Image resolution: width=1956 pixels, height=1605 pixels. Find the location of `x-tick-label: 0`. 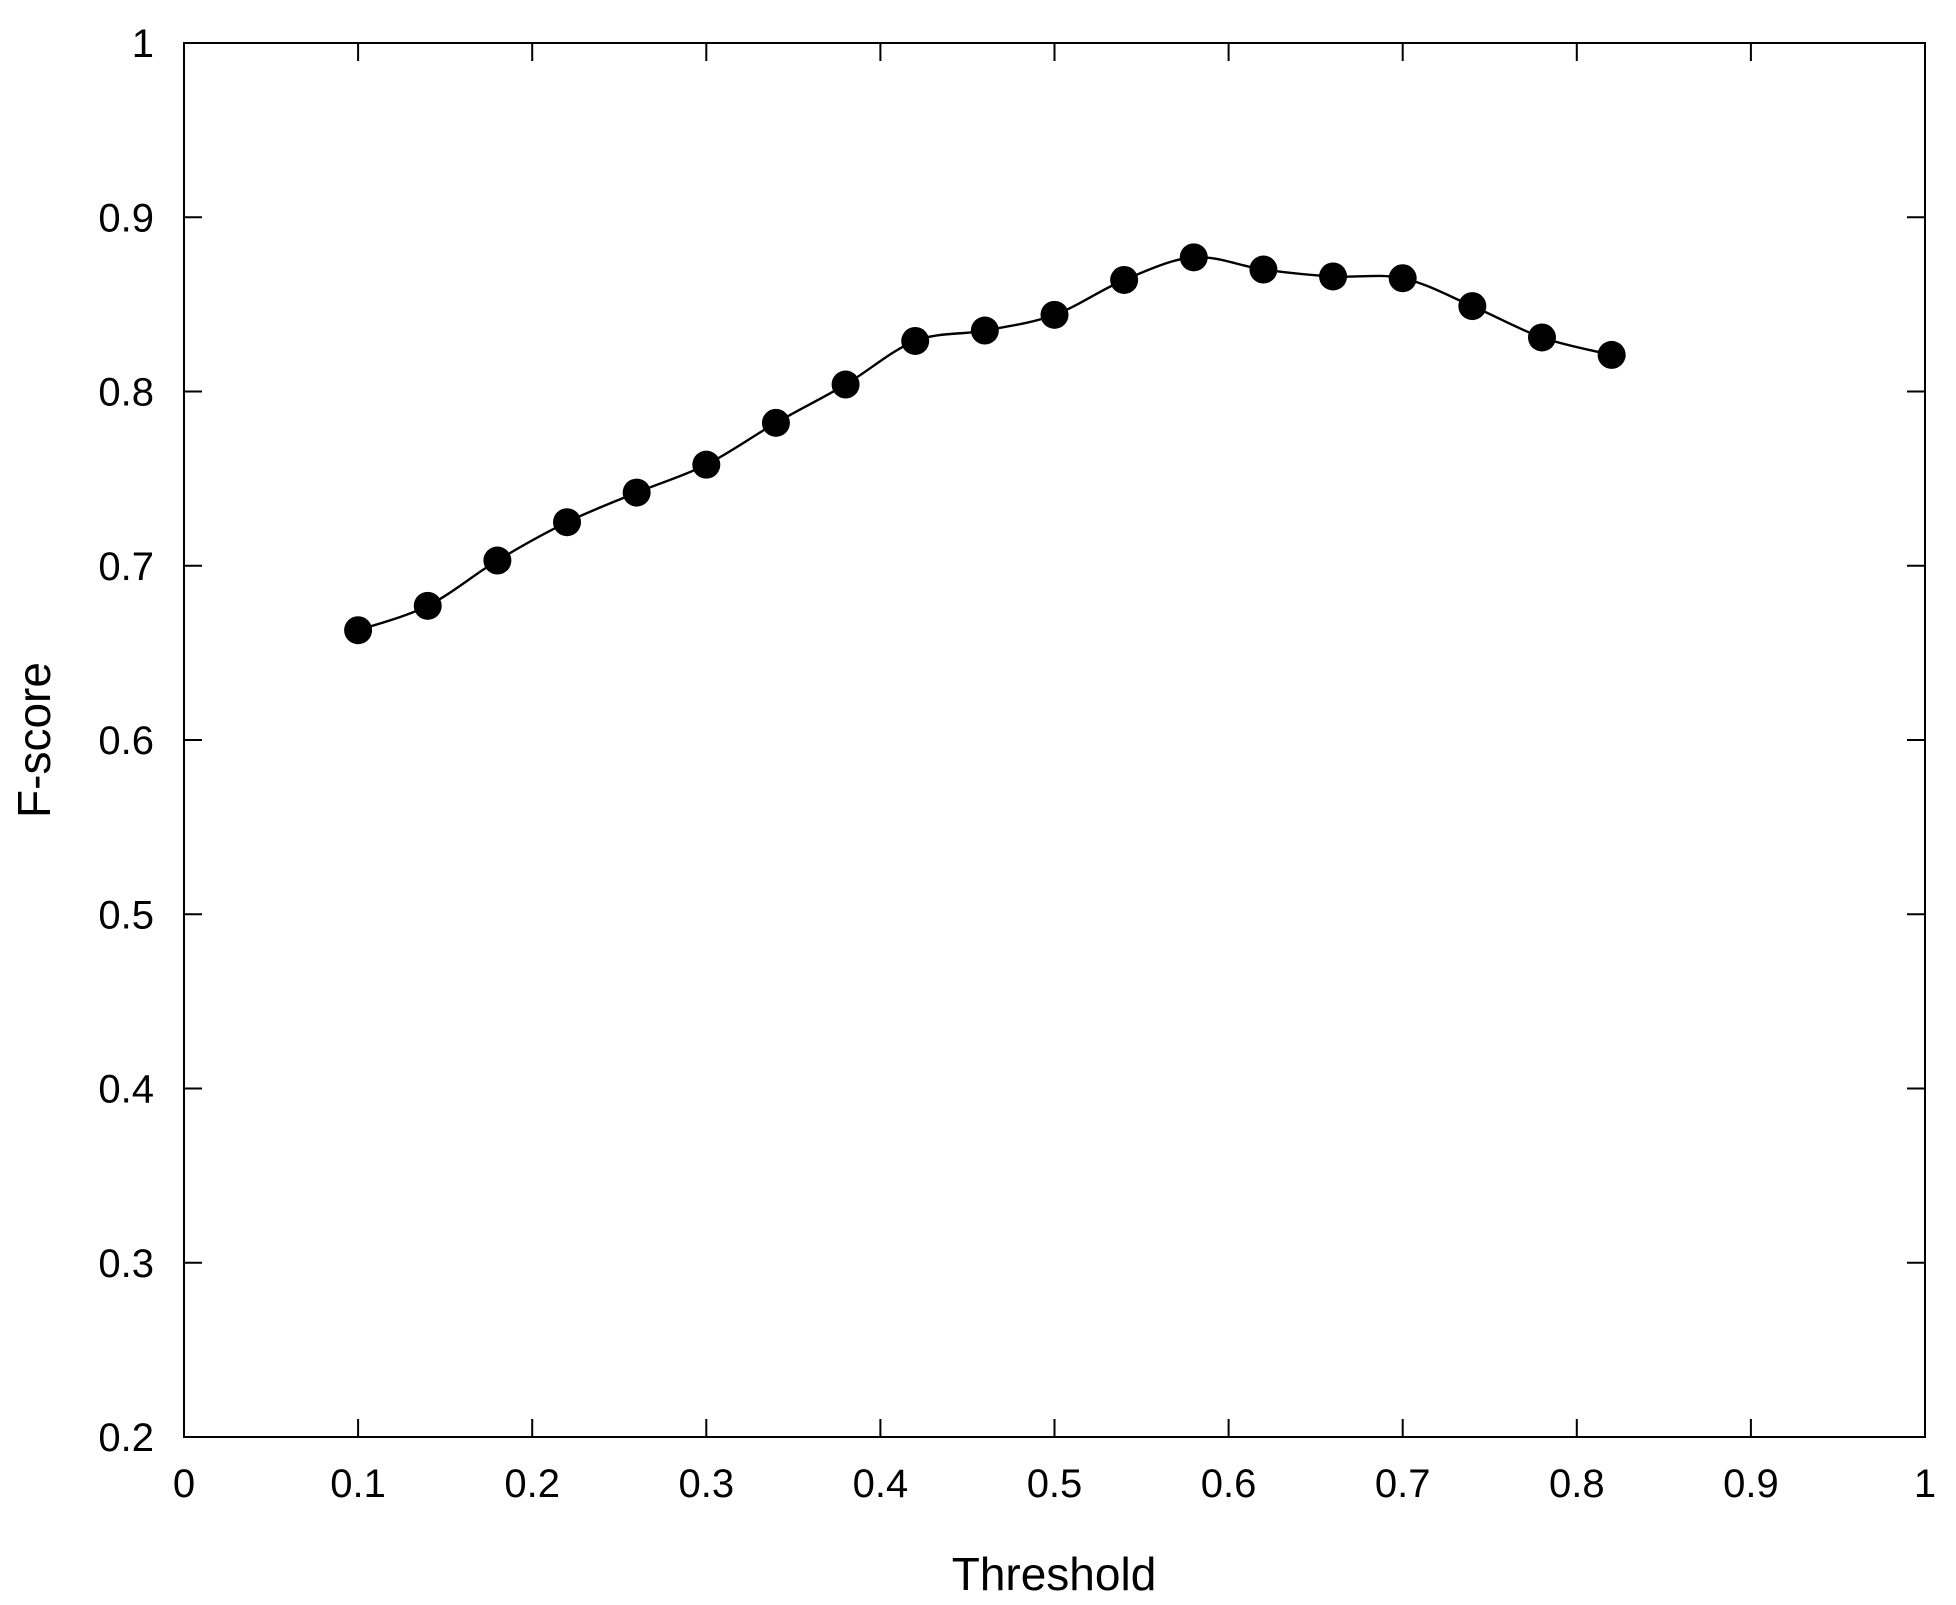

x-tick-label: 0 is located at coordinates (184, 1484).